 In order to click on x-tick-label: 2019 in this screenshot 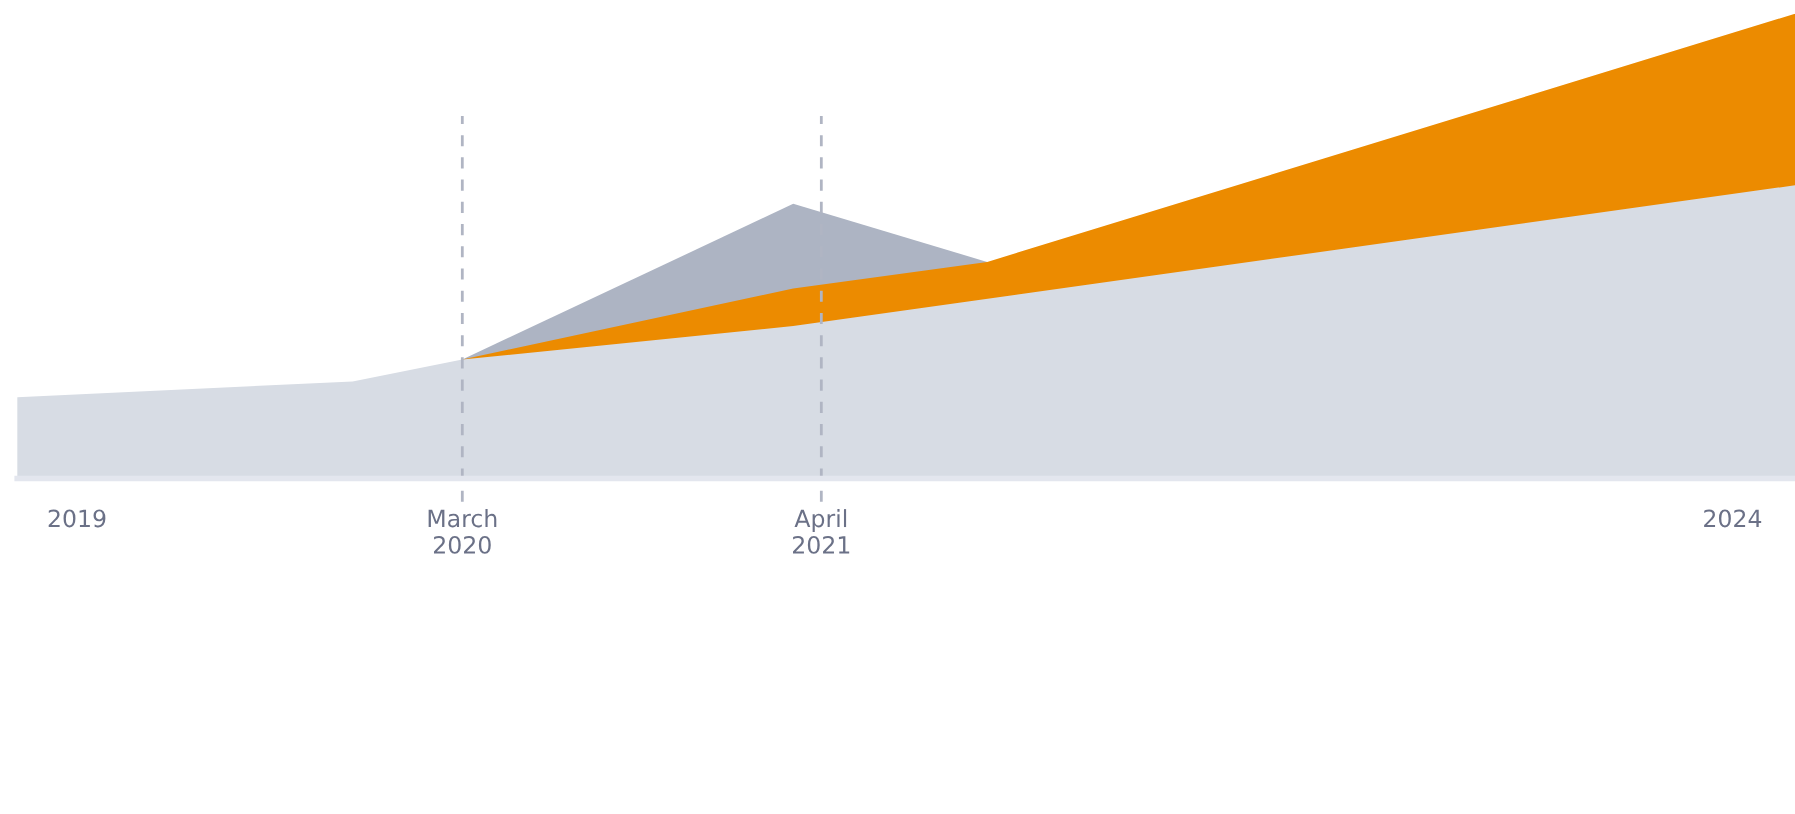, I will do `click(77, 518)`.